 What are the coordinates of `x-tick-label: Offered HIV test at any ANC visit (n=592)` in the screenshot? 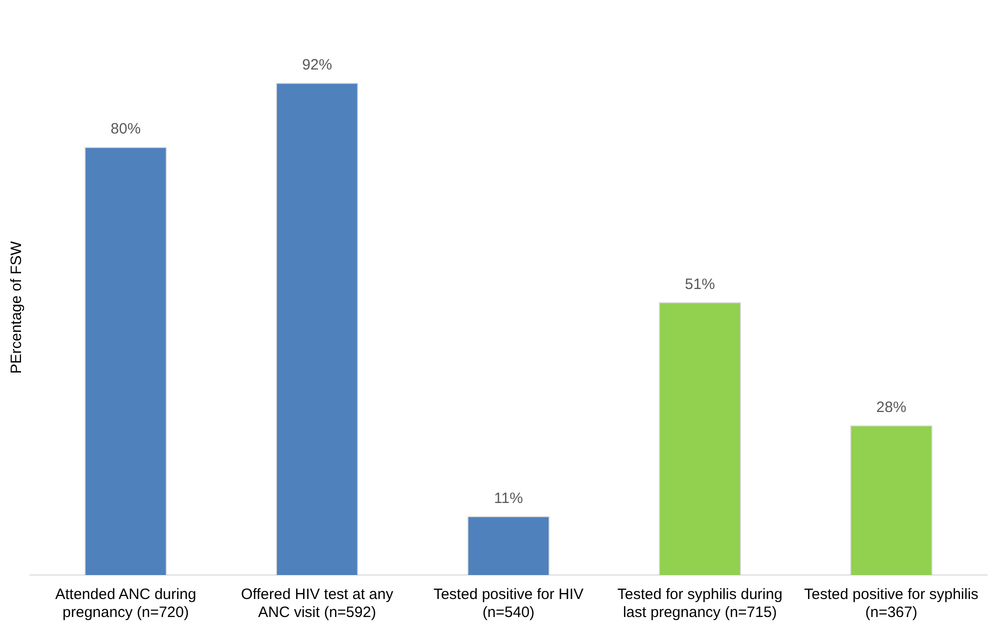 It's located at (317, 604).